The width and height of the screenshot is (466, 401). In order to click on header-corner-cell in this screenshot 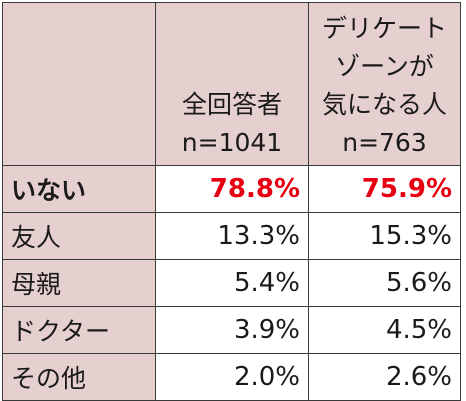, I will do `click(79, 84)`.